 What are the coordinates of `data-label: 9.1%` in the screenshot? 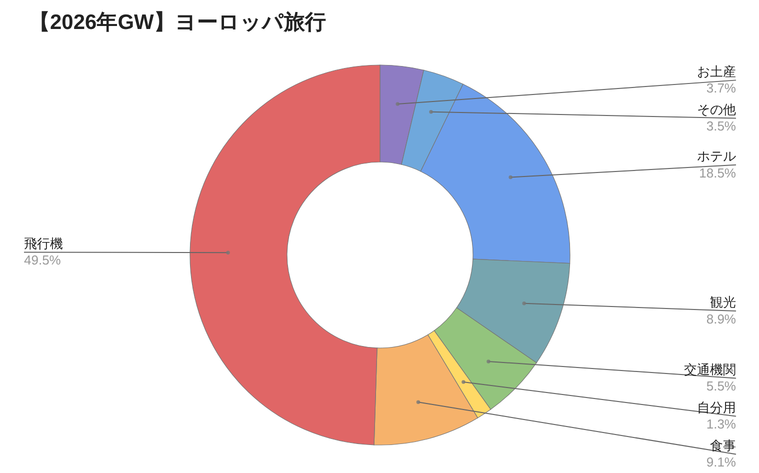 It's located at (721, 462).